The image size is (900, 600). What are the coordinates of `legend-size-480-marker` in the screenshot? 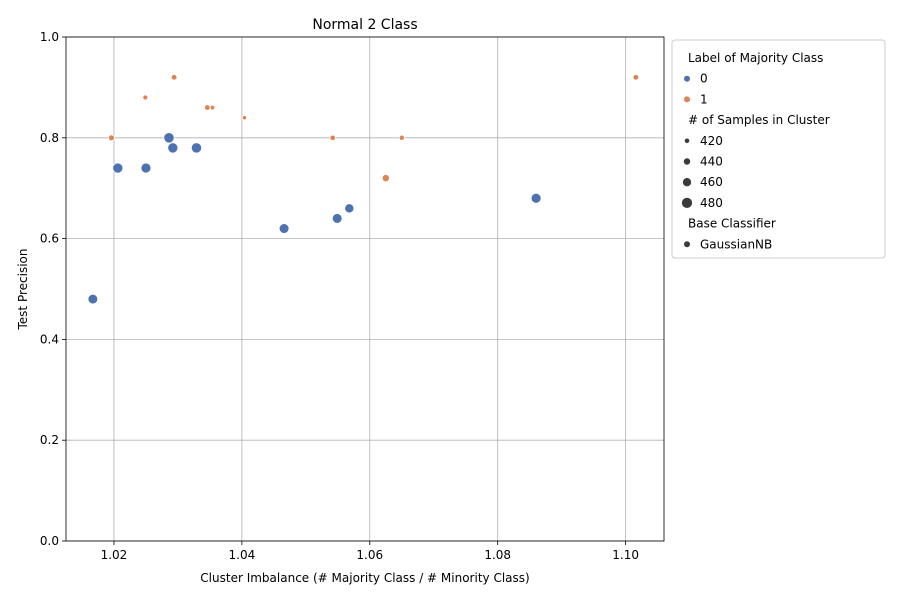 It's located at (687, 203).